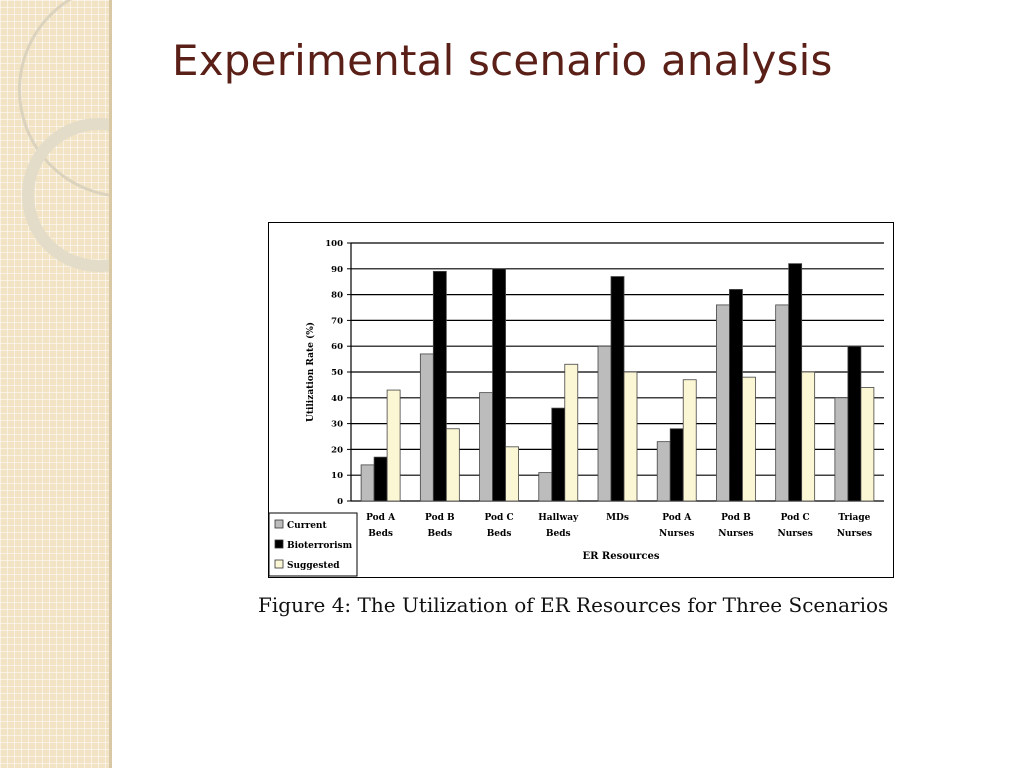 This screenshot has height=768, width=1024. What do you see at coordinates (320, 546) in the screenshot?
I see `legend-label: Bioterrorism` at bounding box center [320, 546].